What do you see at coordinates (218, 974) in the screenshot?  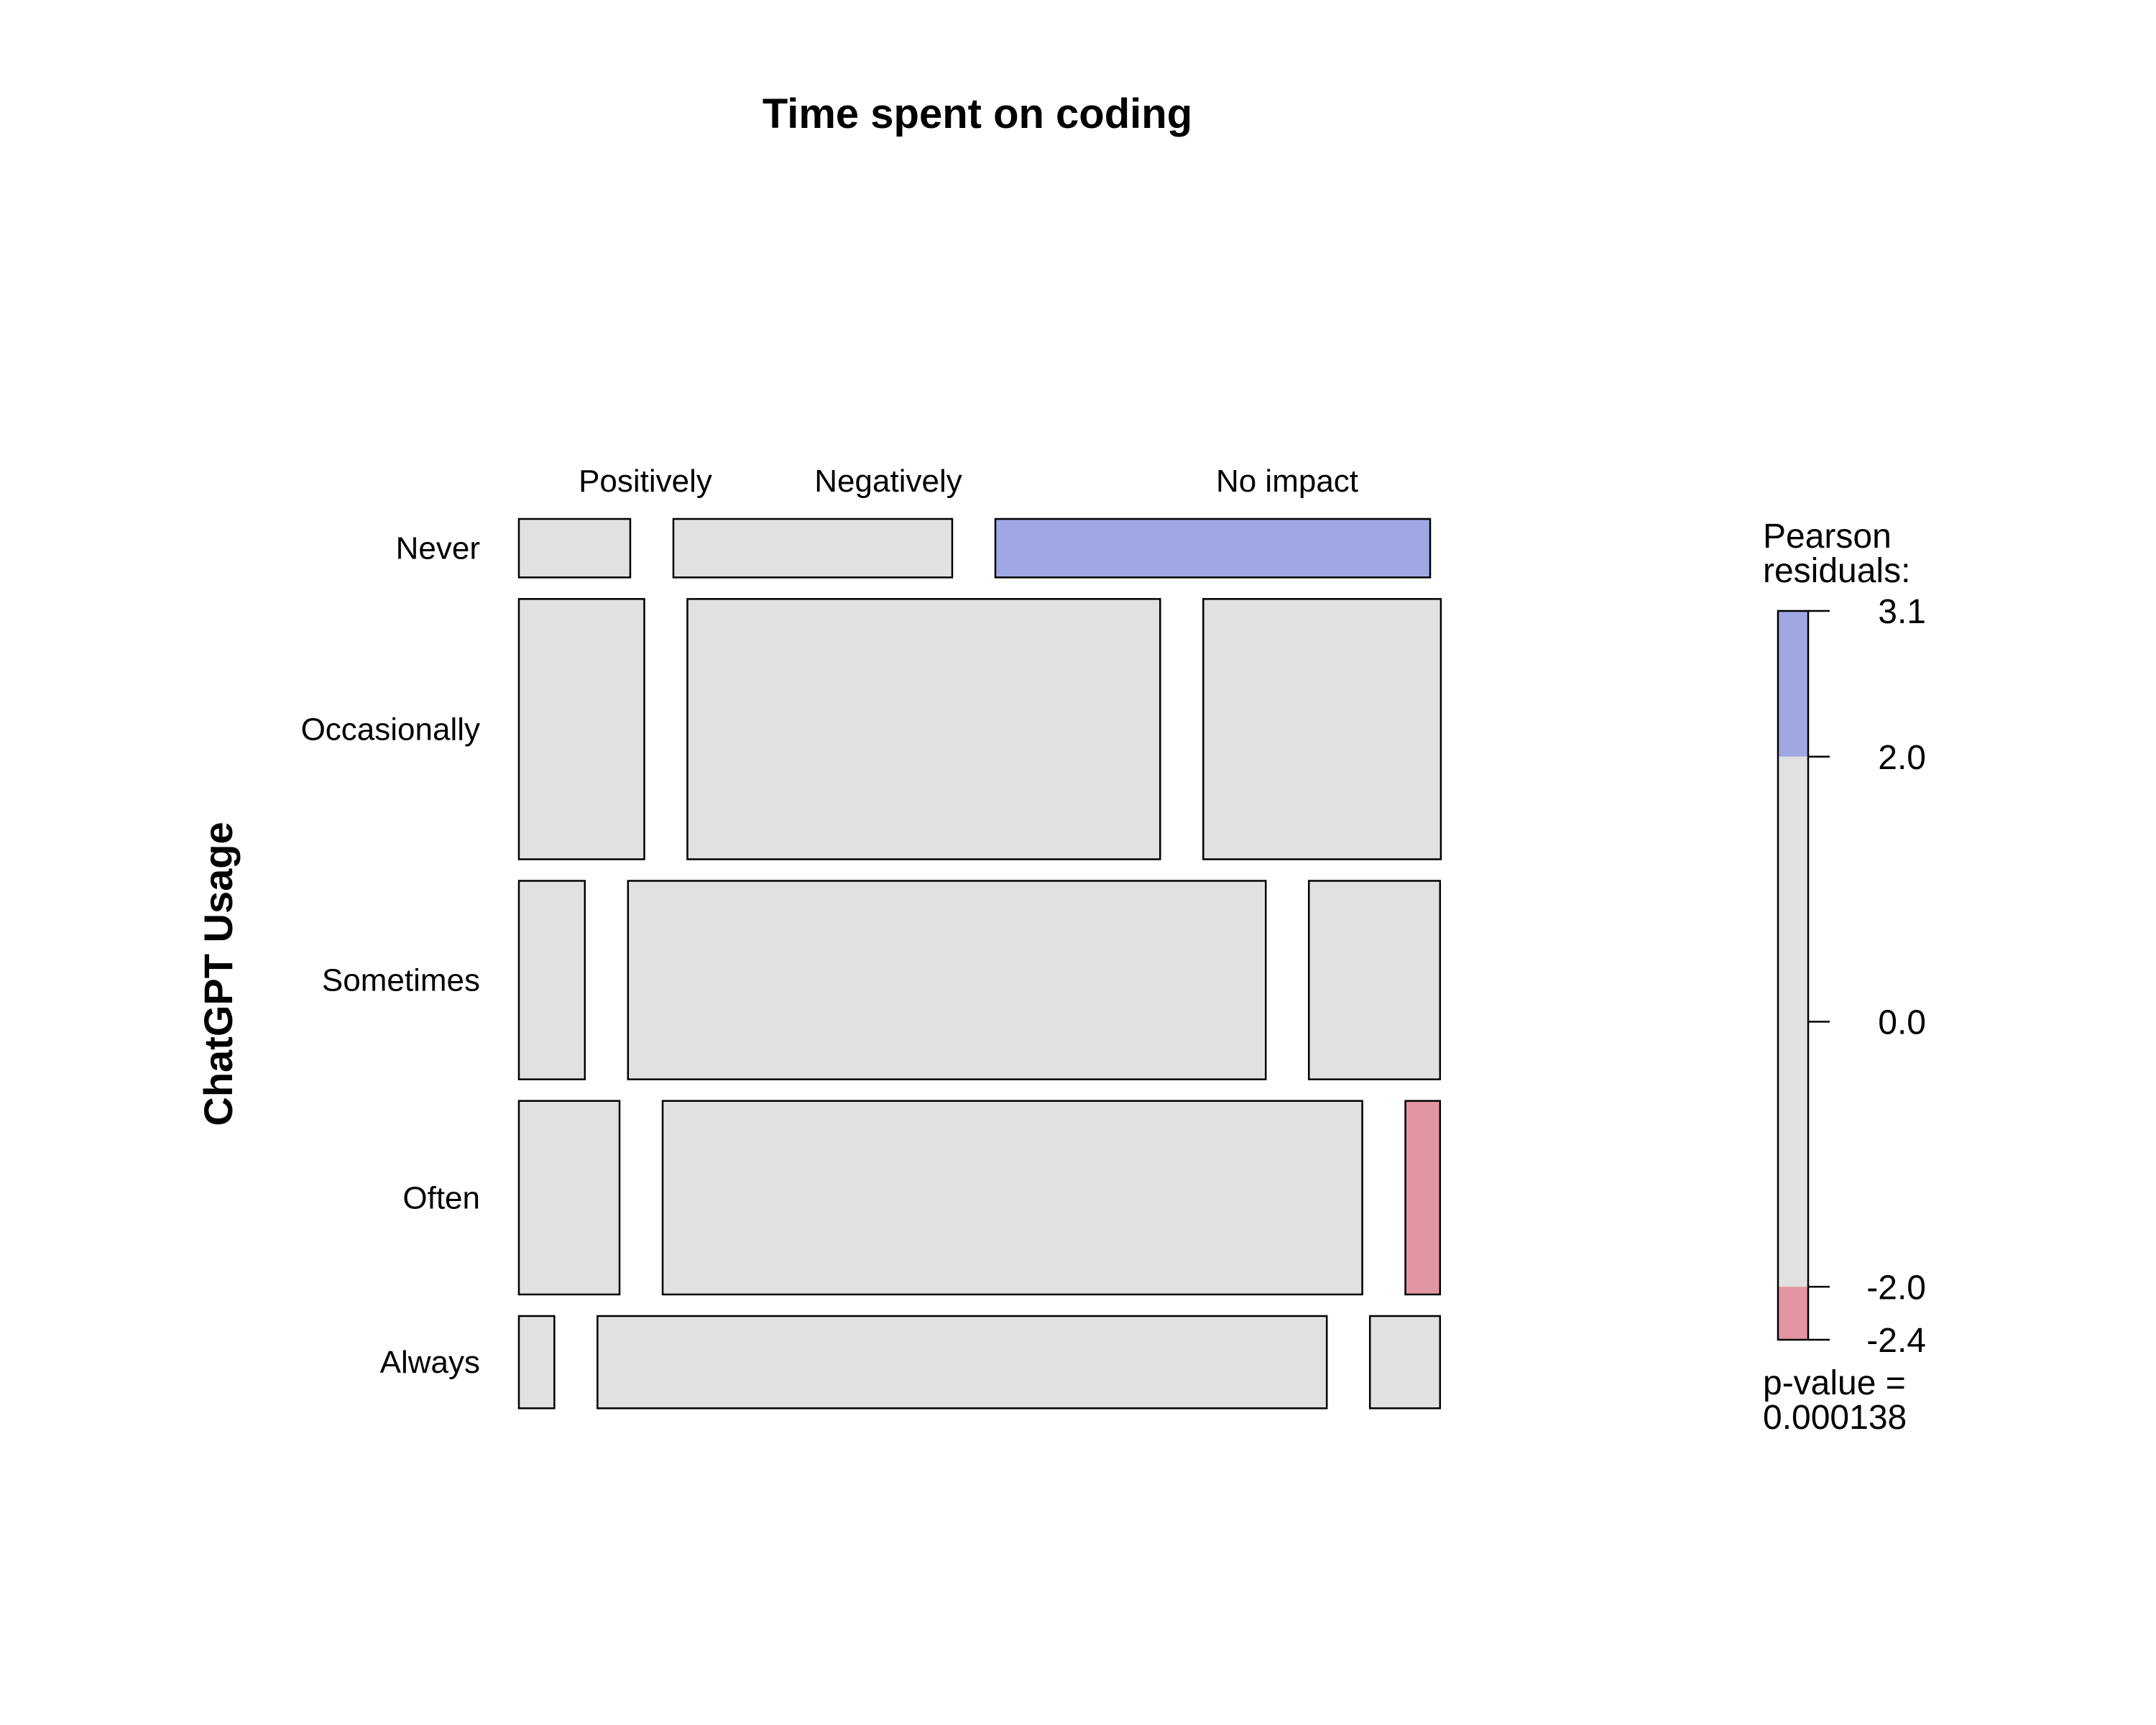 I see `y-axis-title: ChatGPT Usage` at bounding box center [218, 974].